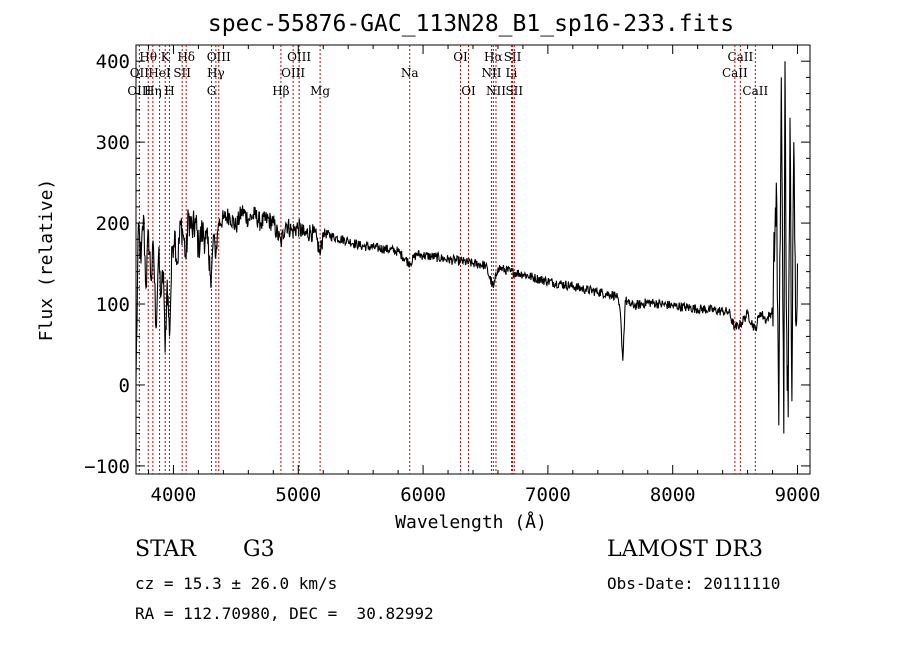 Image resolution: width=900 pixels, height=649 pixels. What do you see at coordinates (166, 57) in the screenshot?
I see `spectral-line-label: K` at bounding box center [166, 57].